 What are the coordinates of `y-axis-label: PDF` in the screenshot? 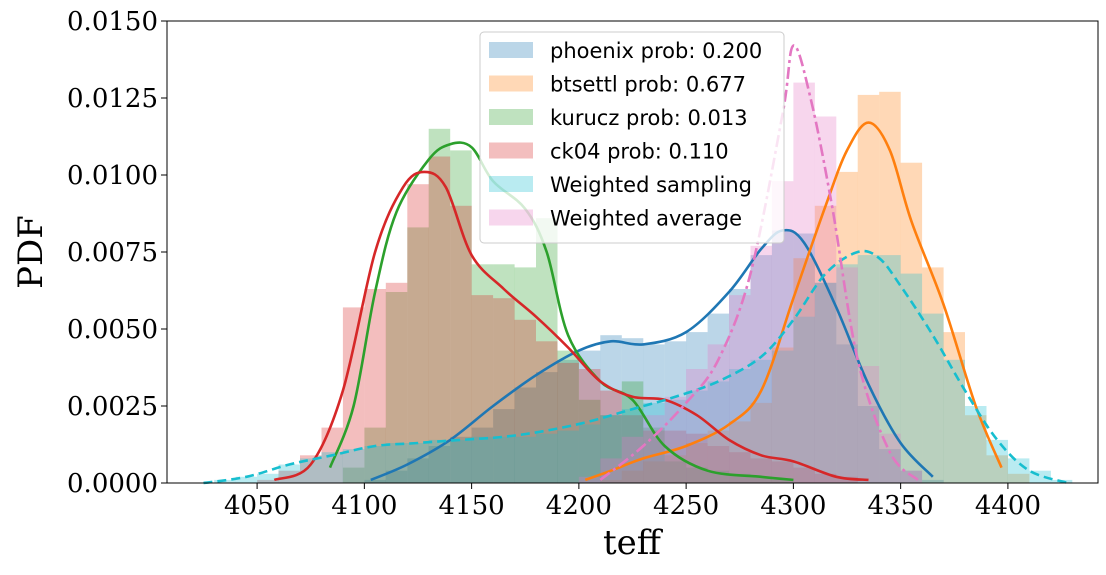 It's located at (31, 252).